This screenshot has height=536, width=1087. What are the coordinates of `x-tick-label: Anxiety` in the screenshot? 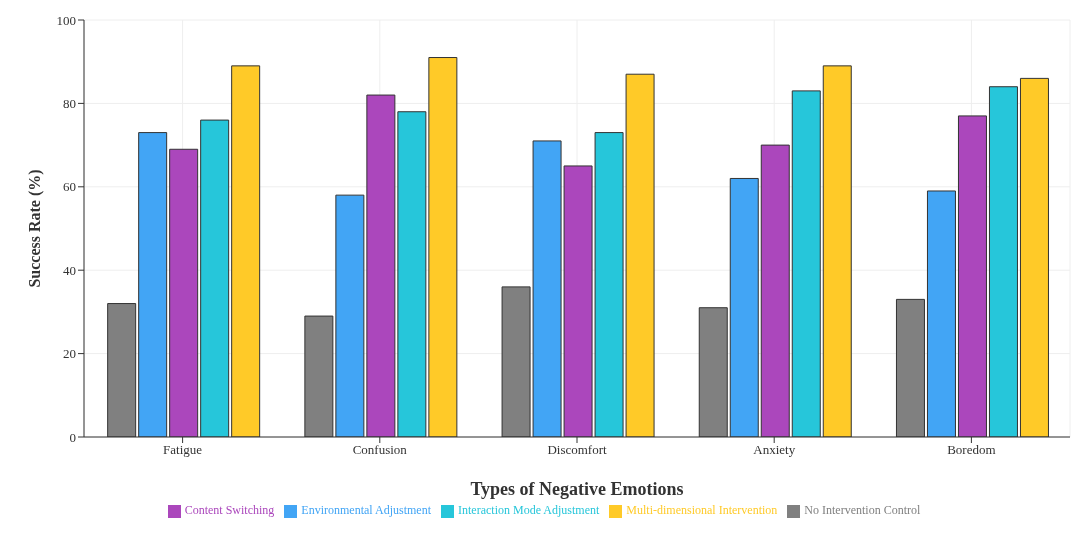 It's located at (774, 450).